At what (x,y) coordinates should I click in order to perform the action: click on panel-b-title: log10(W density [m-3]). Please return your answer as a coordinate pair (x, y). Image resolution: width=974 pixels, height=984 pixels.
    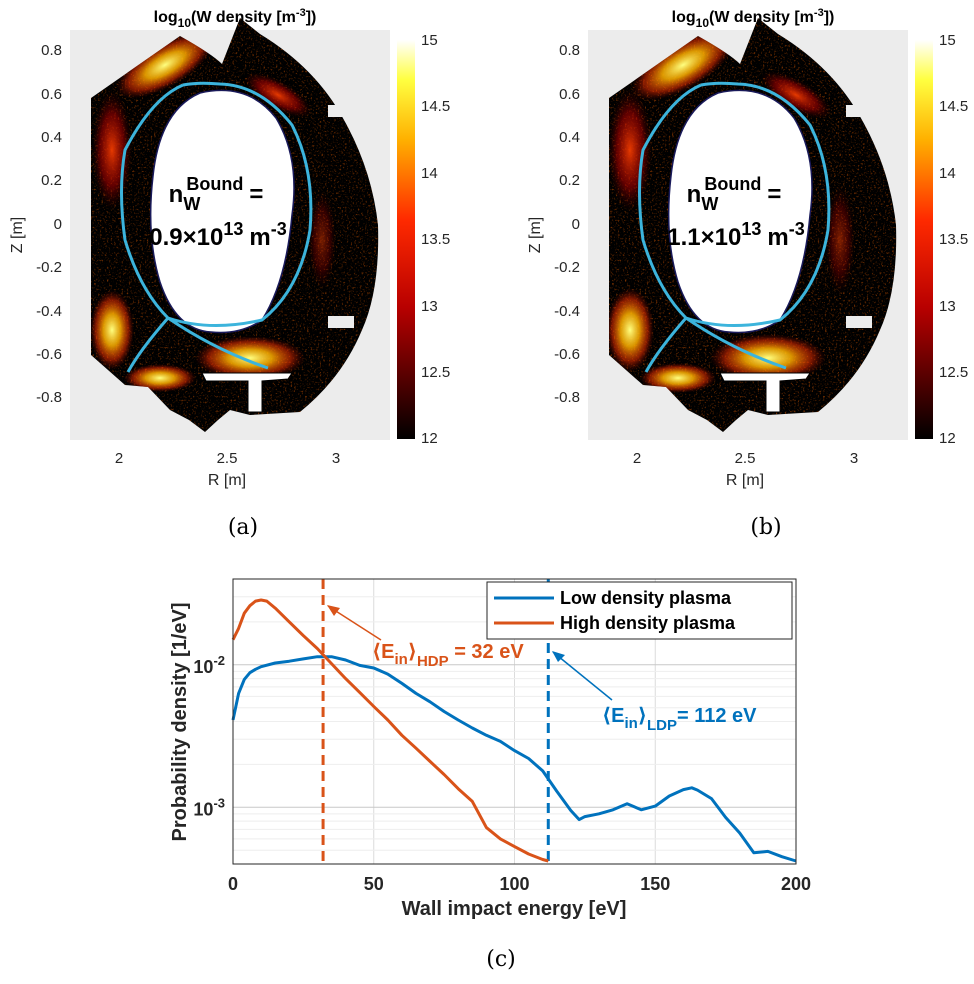
    Looking at the image, I should click on (753, 18).